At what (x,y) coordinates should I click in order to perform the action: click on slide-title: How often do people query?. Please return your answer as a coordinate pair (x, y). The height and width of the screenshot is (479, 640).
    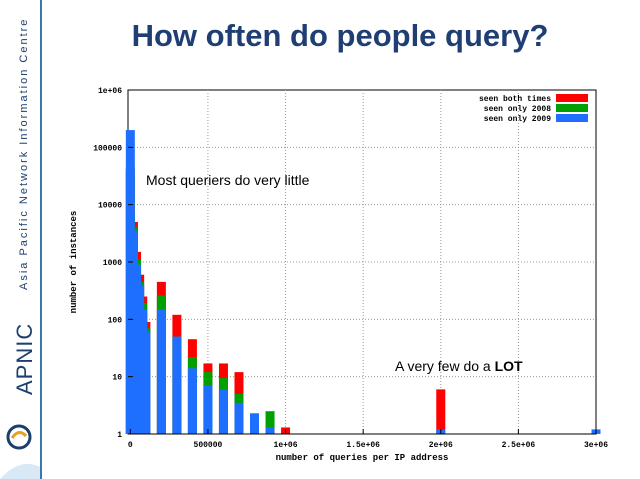
    Looking at the image, I should click on (340, 35).